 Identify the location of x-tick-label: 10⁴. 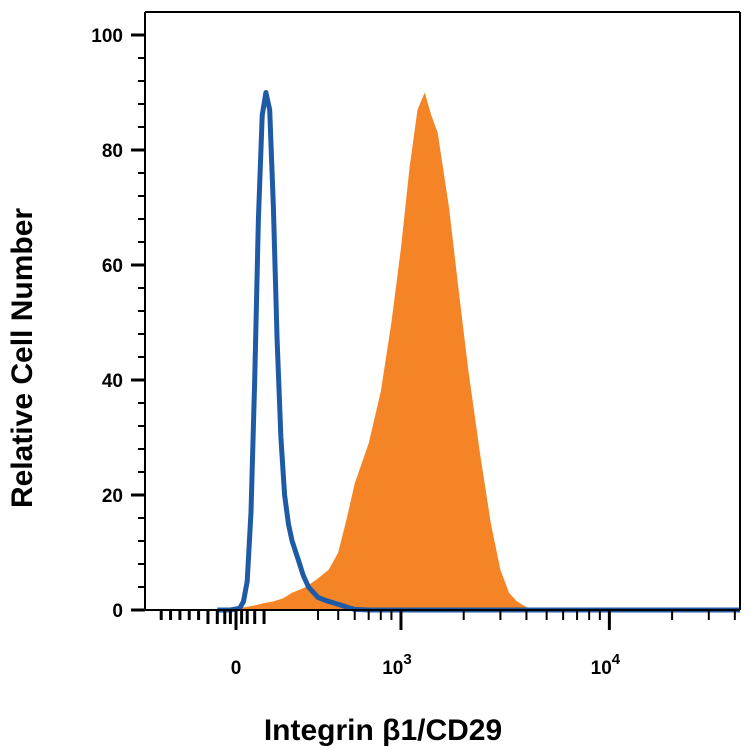
(606, 665).